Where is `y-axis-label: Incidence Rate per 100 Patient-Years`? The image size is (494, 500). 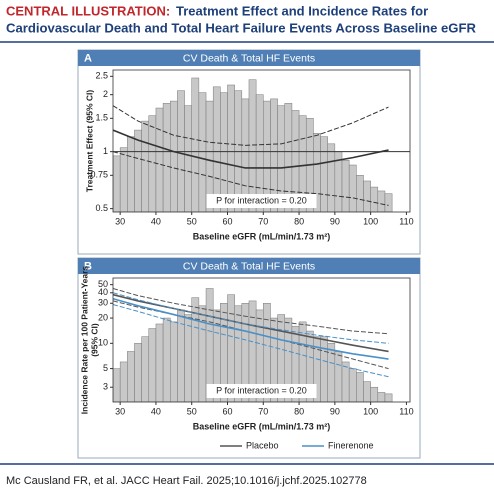 y-axis-label: Incidence Rate per 100 Patient-Years is located at coordinates (84, 340).